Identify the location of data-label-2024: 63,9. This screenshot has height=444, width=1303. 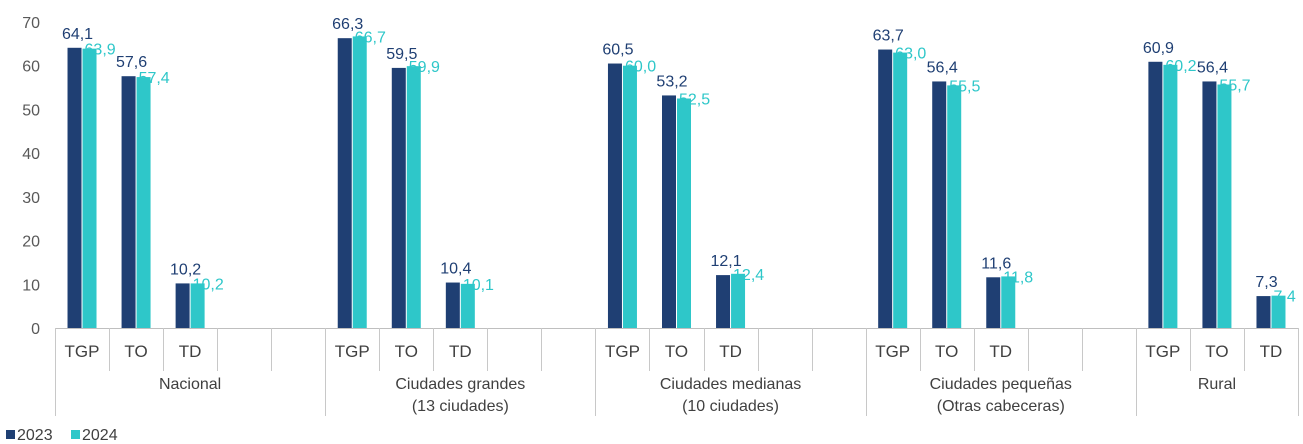
(100, 50).